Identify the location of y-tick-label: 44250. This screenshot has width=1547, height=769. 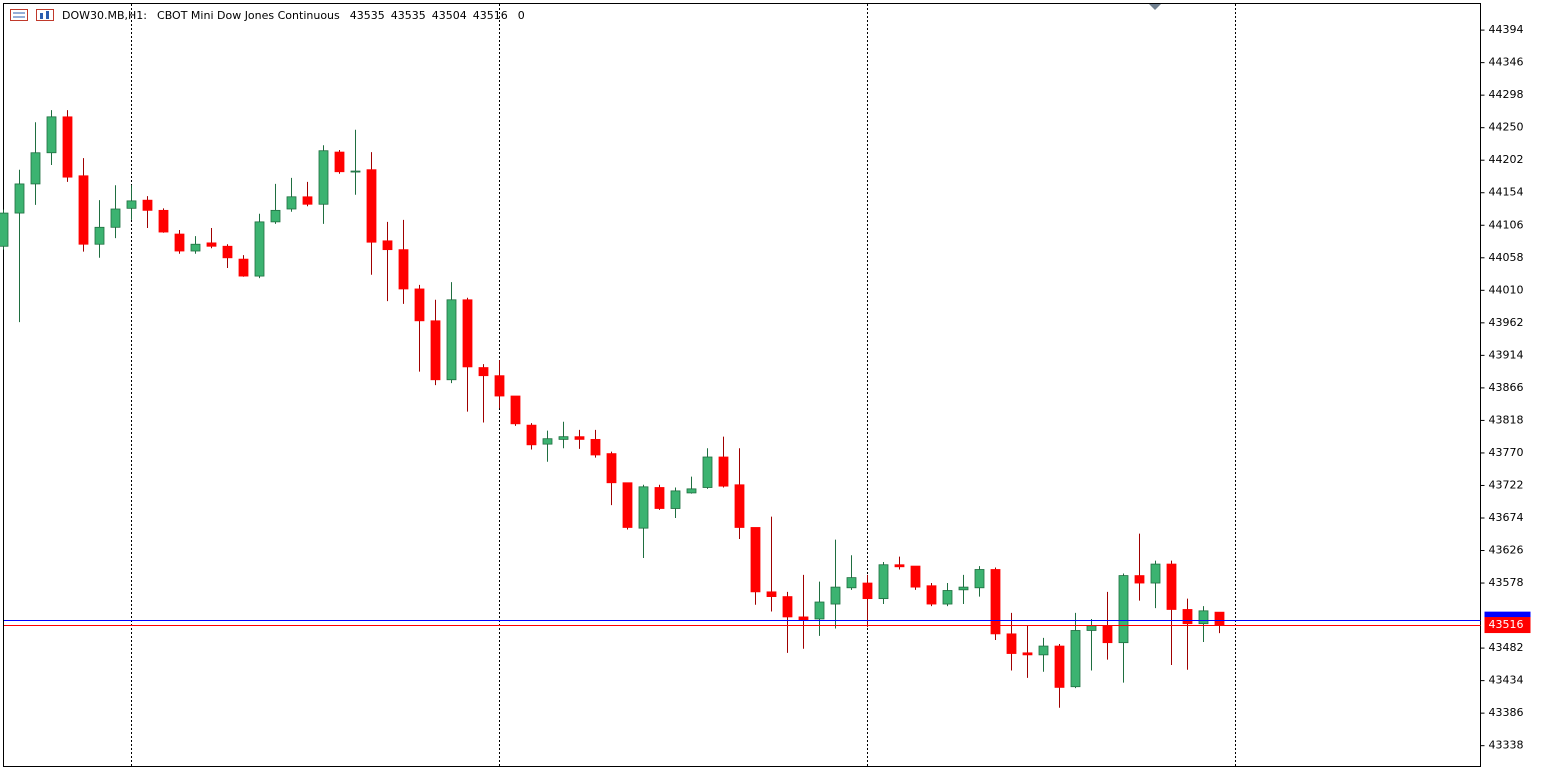
(1506, 127).